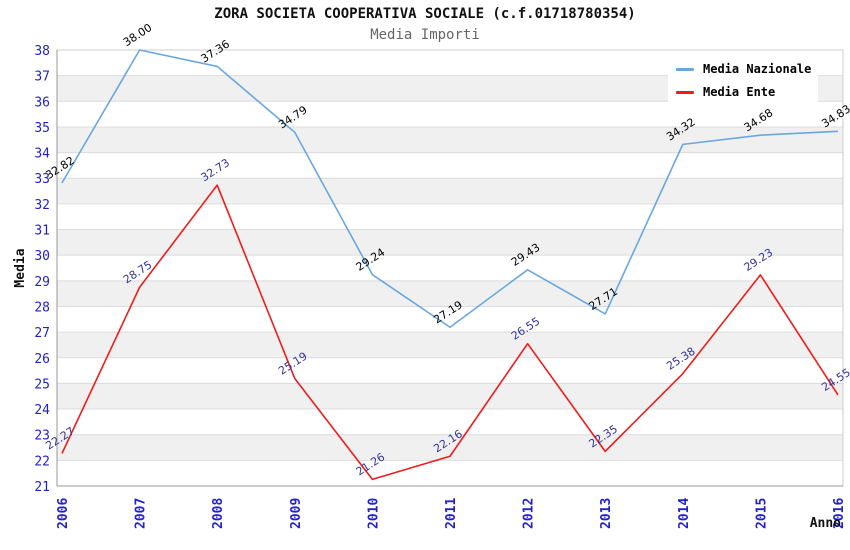 This screenshot has height=550, width=850. What do you see at coordinates (42, 128) in the screenshot?
I see `y-tick-label: 35` at bounding box center [42, 128].